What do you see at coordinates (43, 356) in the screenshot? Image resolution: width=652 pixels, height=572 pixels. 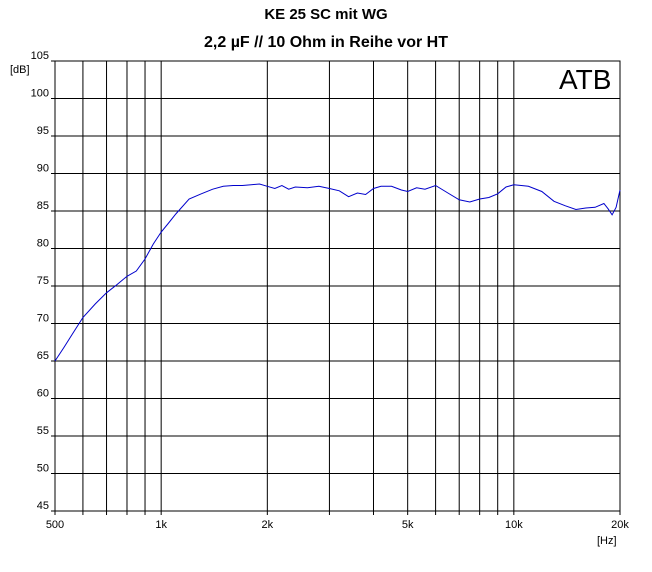 I see `y-tick-label: 65` at bounding box center [43, 356].